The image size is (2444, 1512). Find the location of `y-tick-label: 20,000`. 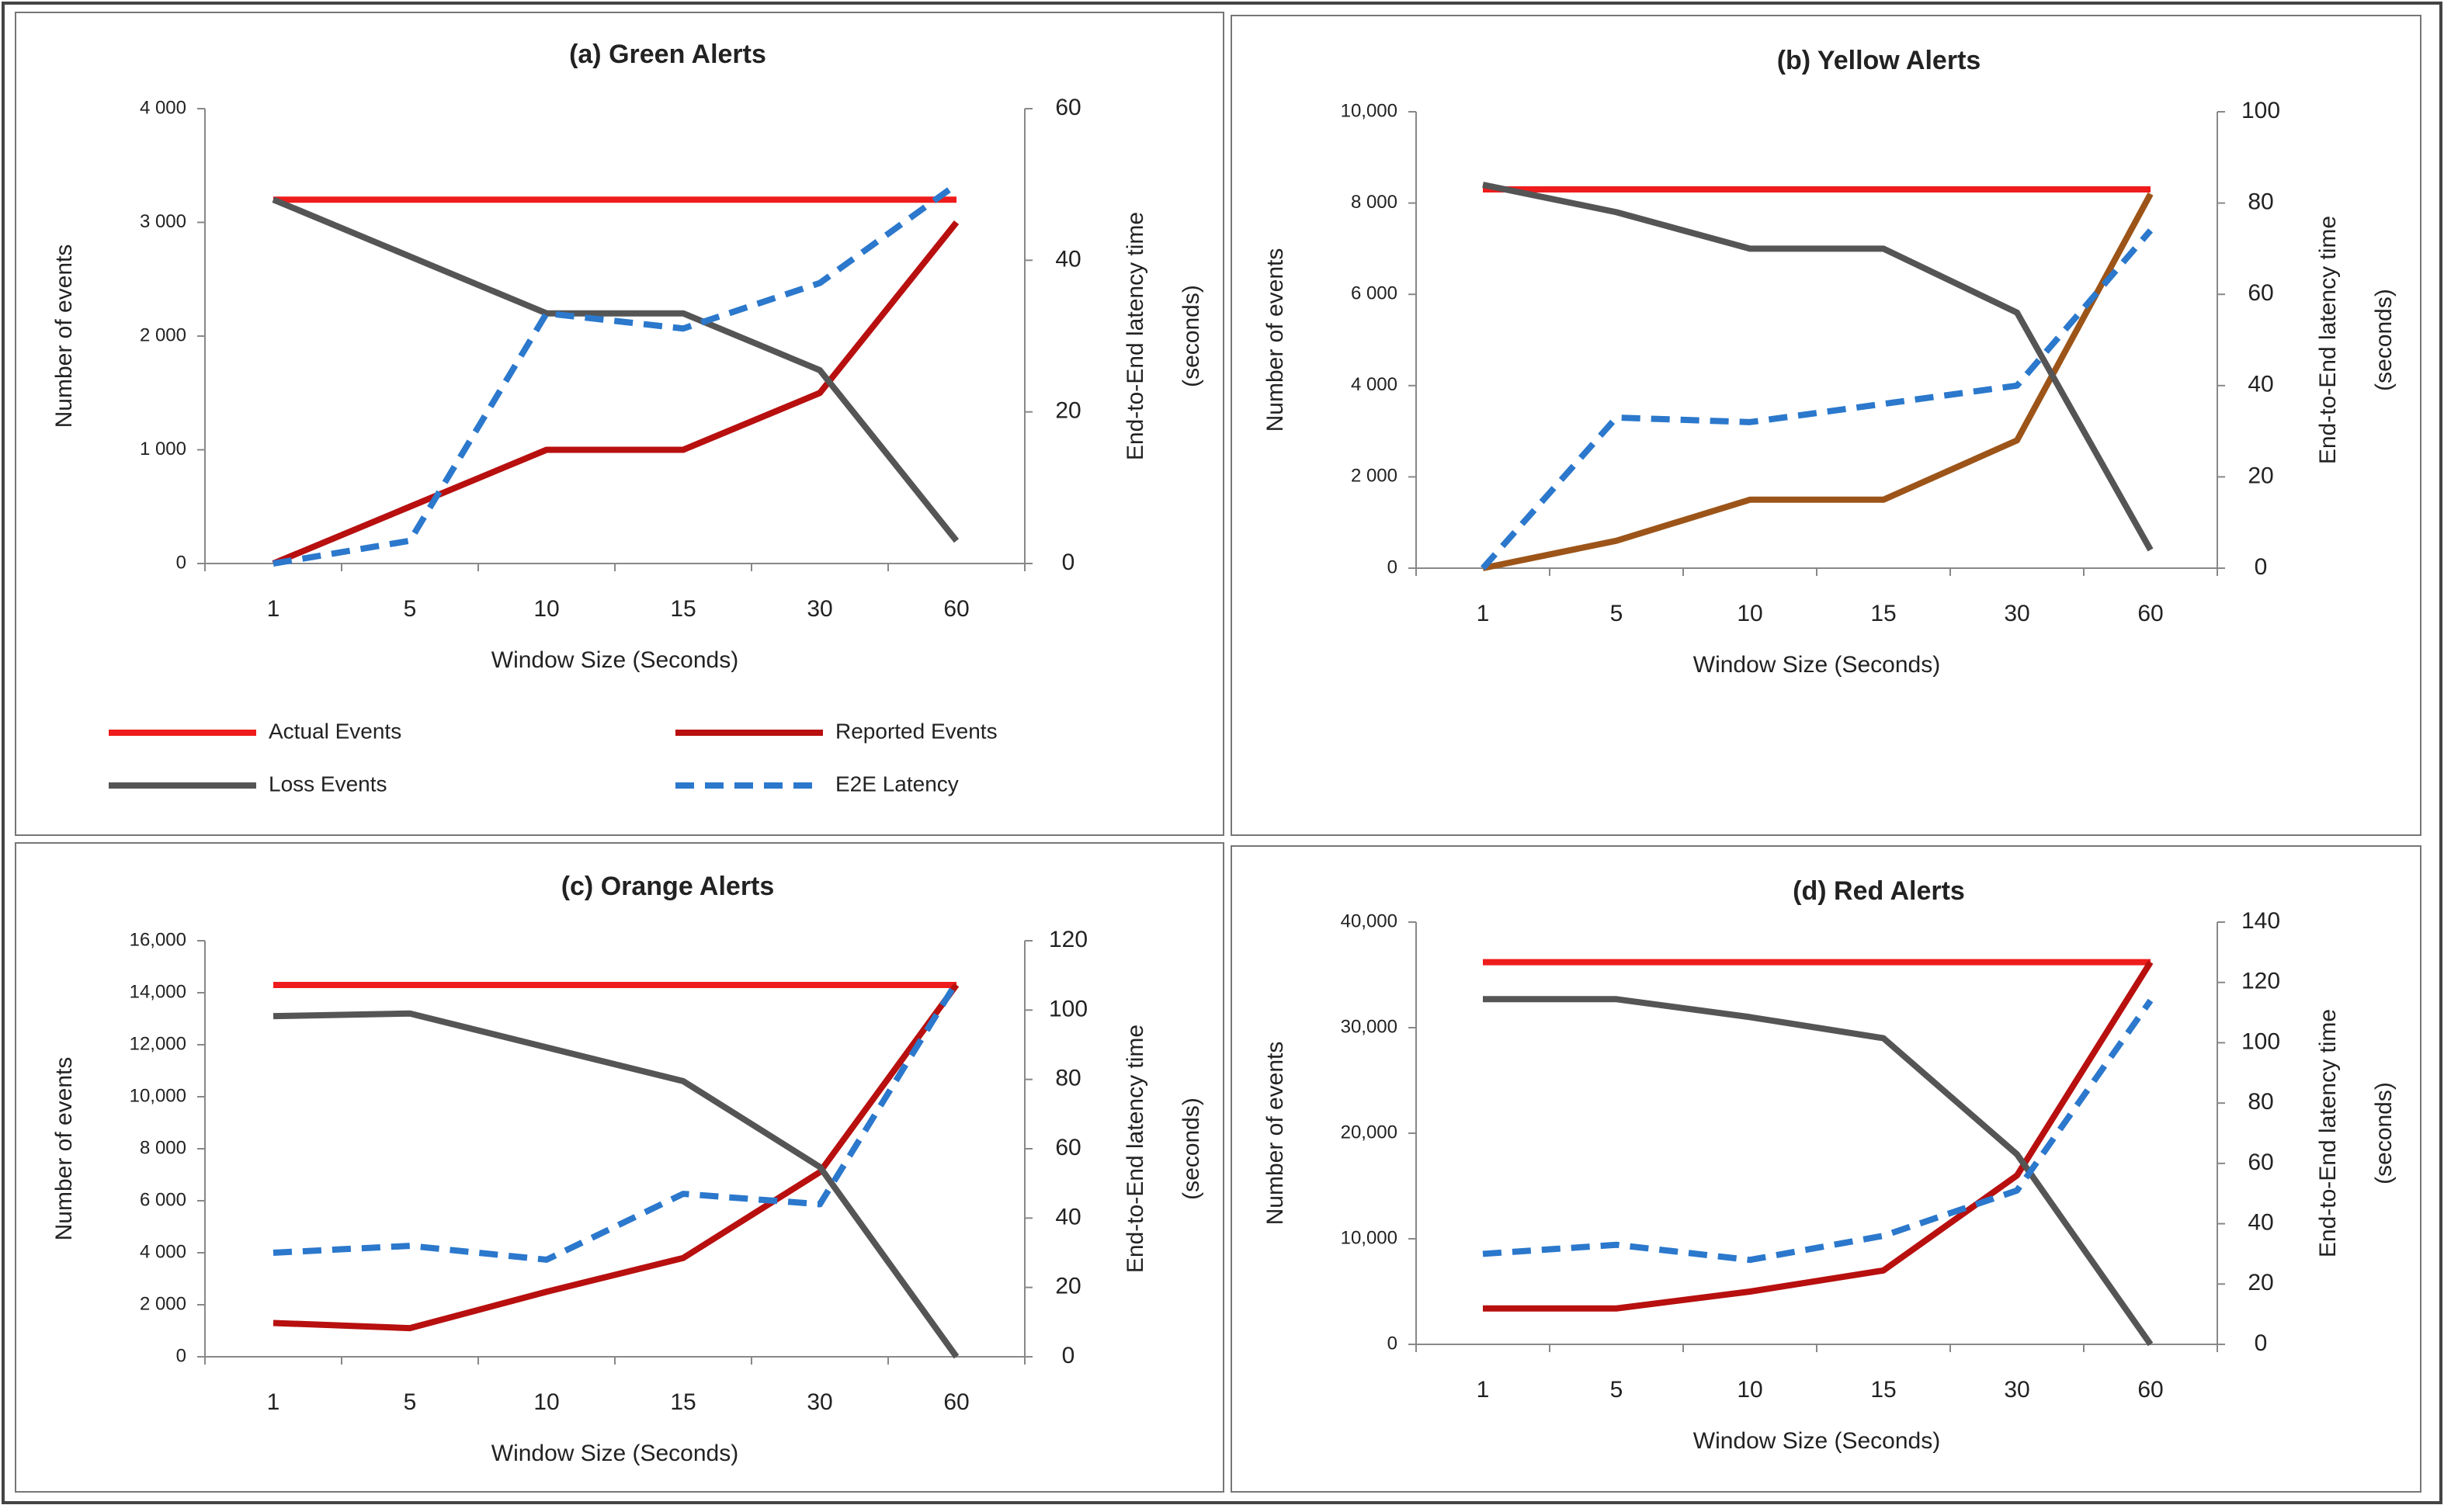

y-tick-label: 20,000 is located at coordinates (1369, 1132).